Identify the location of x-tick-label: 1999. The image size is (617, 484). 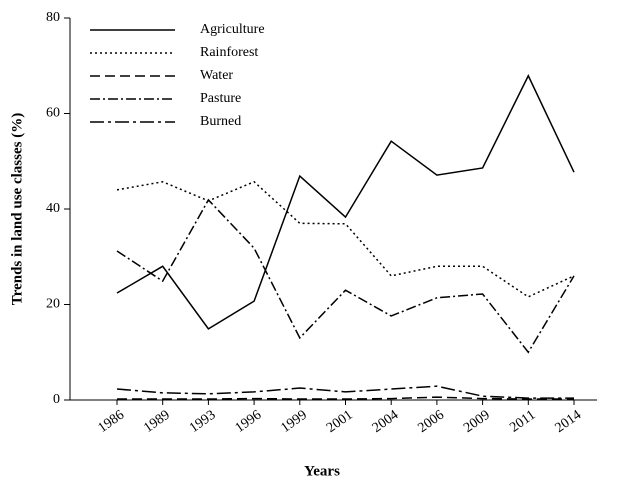
(294, 422).